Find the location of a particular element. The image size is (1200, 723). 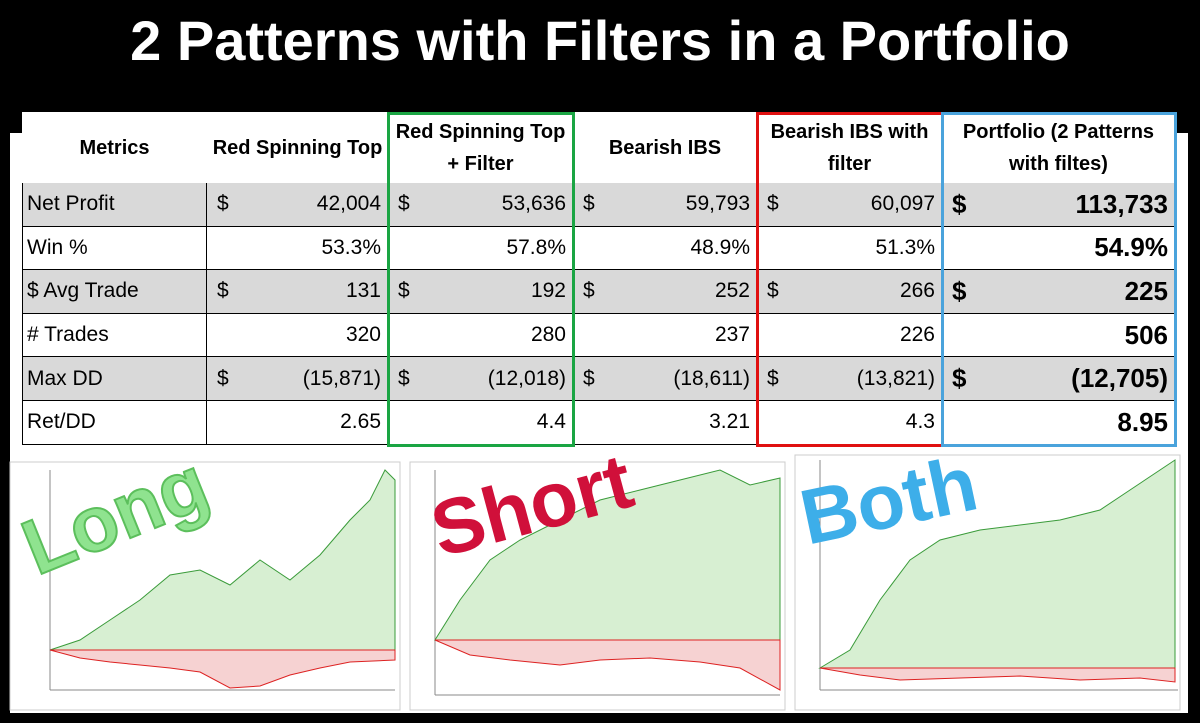

cell-value: 51.3% is located at coordinates (905, 247).